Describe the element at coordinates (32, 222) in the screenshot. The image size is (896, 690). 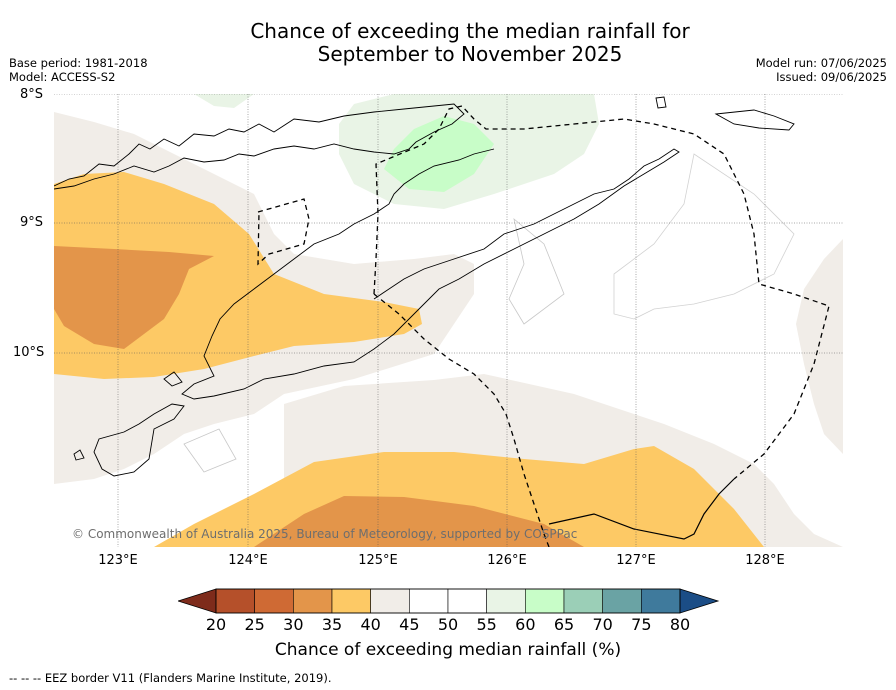
I see `lat-label-9s: 9°S` at that location.